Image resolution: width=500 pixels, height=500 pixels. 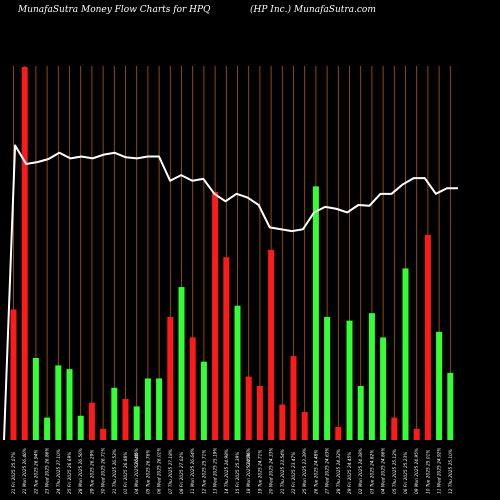 What do you see at coordinates (204, 472) in the screenshot?
I see `x-tick-label: 12 Tue 2025 25.71%` at bounding box center [204, 472].